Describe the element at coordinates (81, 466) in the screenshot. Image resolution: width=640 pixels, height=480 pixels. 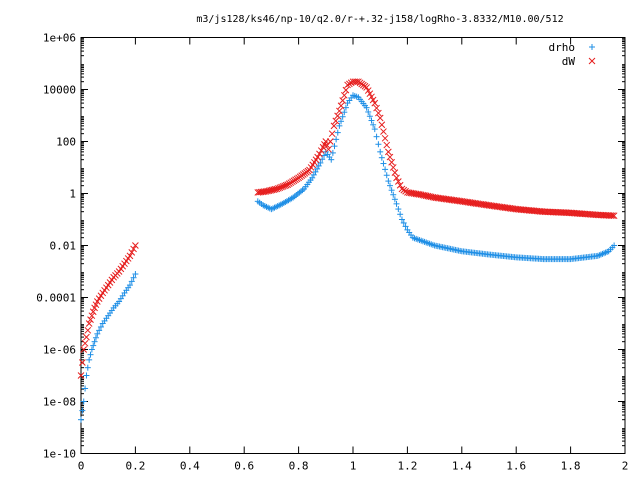
I see `x-tick-label: 0` at that location.